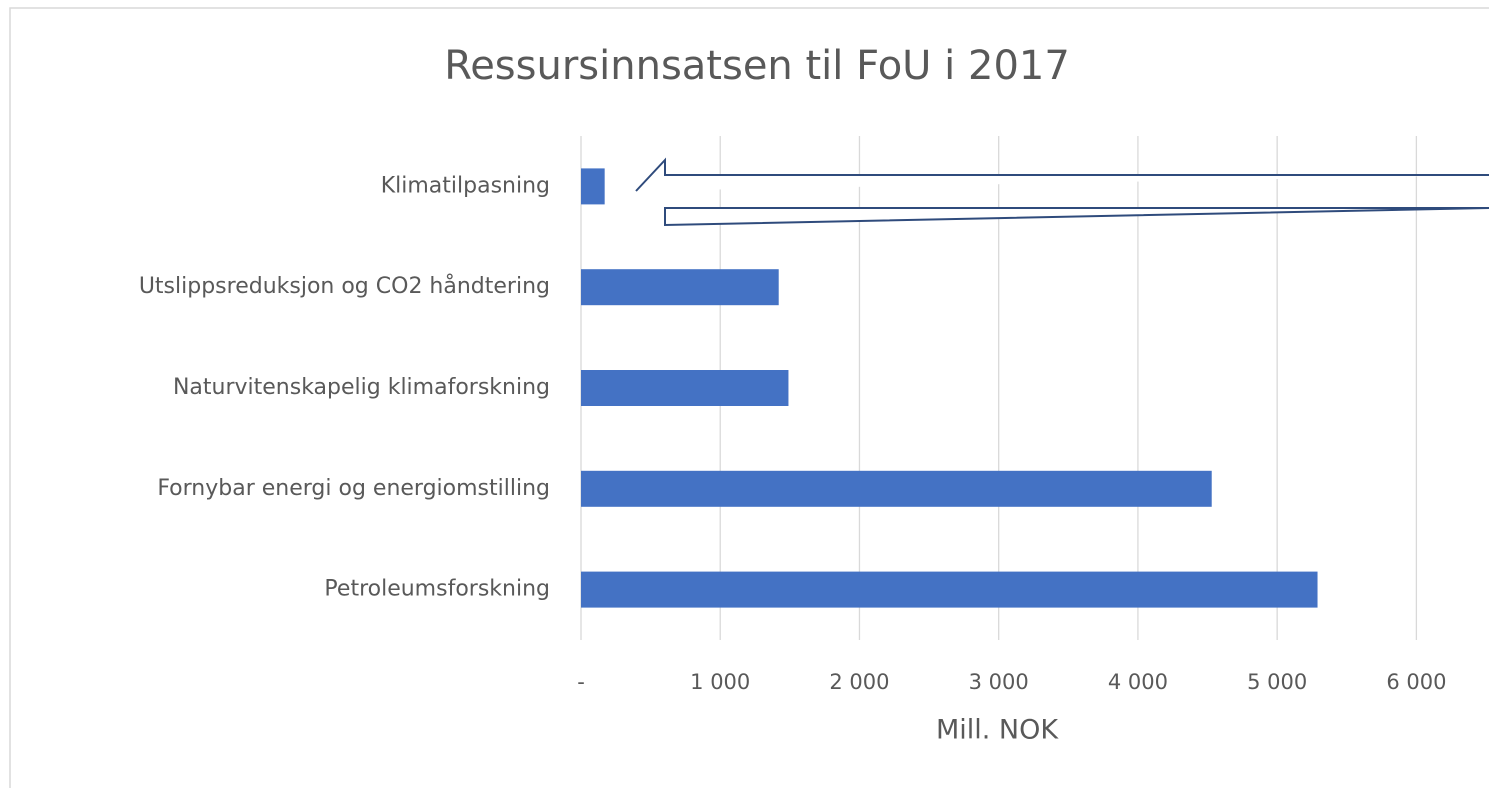  Describe the element at coordinates (997, 730) in the screenshot. I see `x-axis-title: Mill. NOK` at that location.